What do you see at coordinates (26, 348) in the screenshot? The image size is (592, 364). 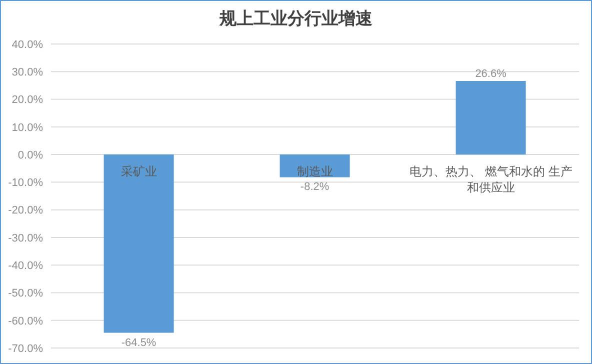 I see `y-tick-label: -70.0%` at bounding box center [26, 348].